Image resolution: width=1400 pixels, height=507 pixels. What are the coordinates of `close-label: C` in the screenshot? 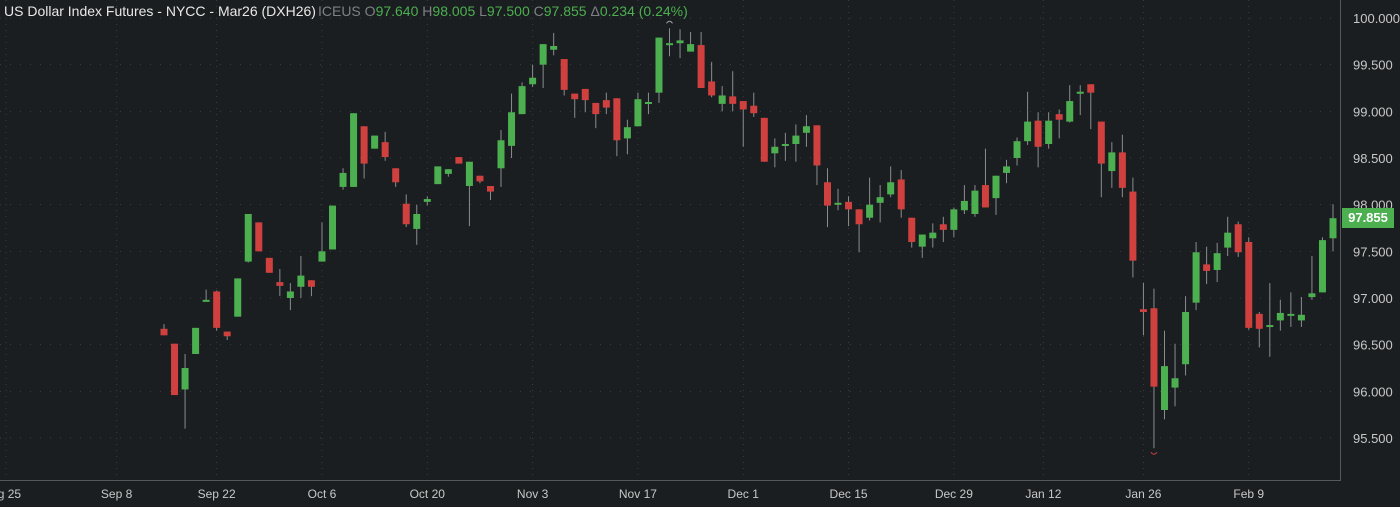 It's located at (538, 11).